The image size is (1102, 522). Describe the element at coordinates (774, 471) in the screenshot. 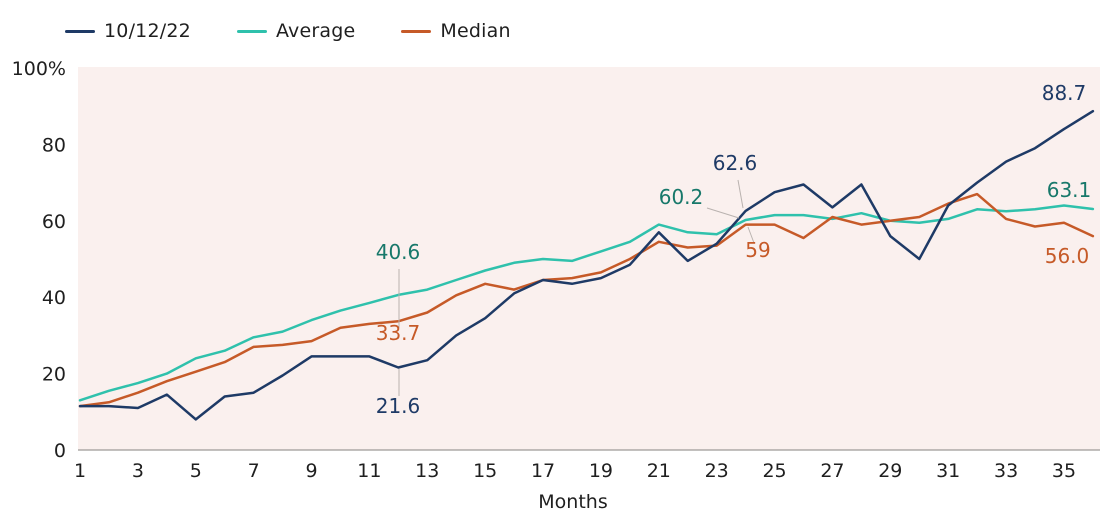

I see `x-axis-tick-label: 25` at that location.